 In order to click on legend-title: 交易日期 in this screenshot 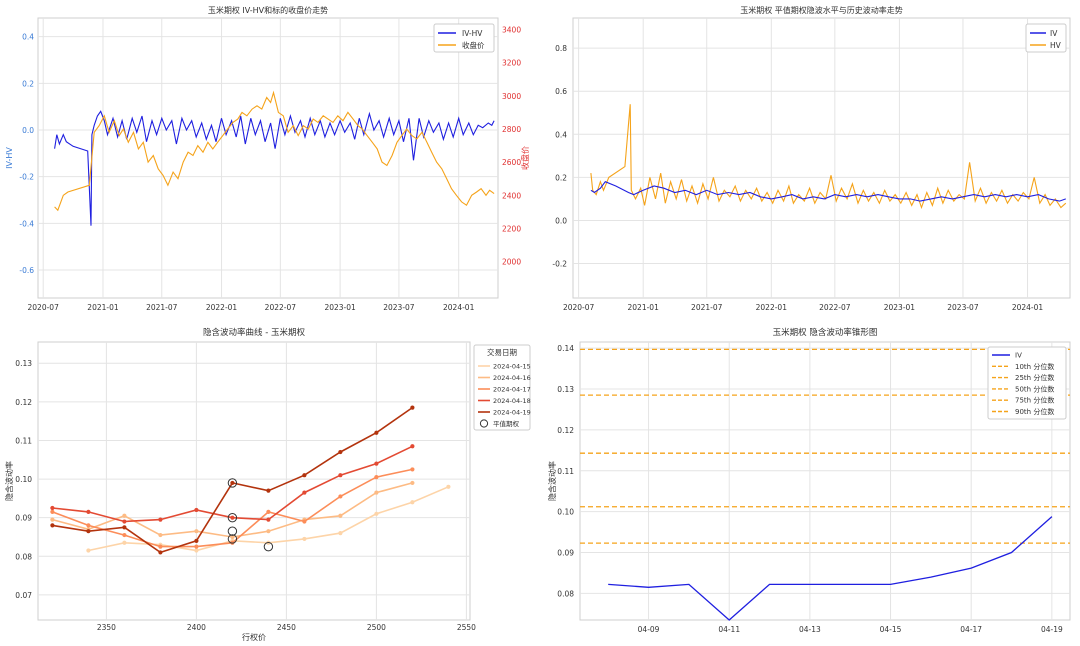, I will do `click(502, 352)`.